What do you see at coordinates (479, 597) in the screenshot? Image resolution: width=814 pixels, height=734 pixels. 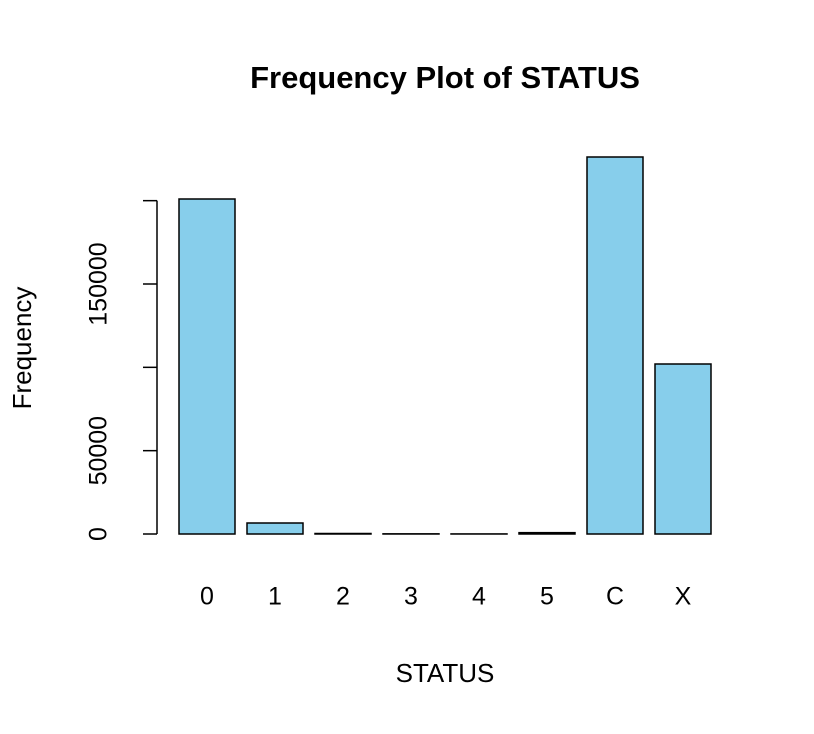 I see `x-tick-label: 4` at bounding box center [479, 597].